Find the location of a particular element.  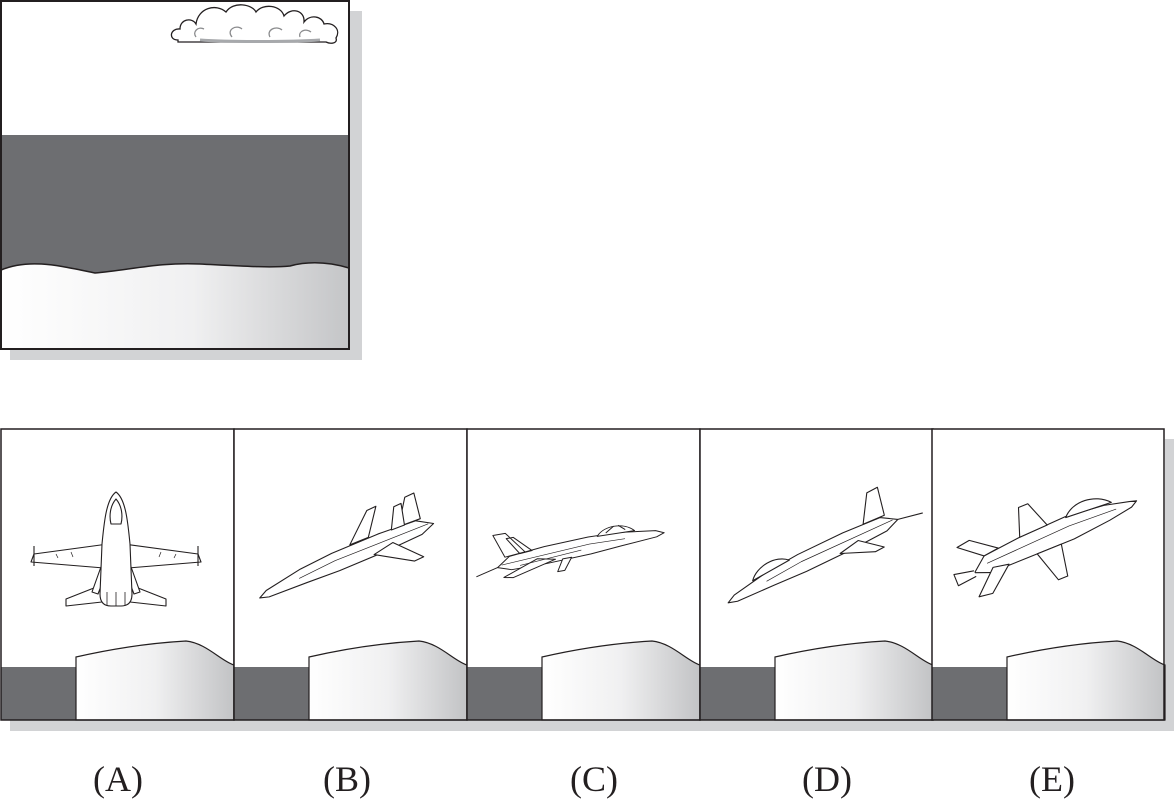

option-label-e: (E) is located at coordinates (1052, 779).